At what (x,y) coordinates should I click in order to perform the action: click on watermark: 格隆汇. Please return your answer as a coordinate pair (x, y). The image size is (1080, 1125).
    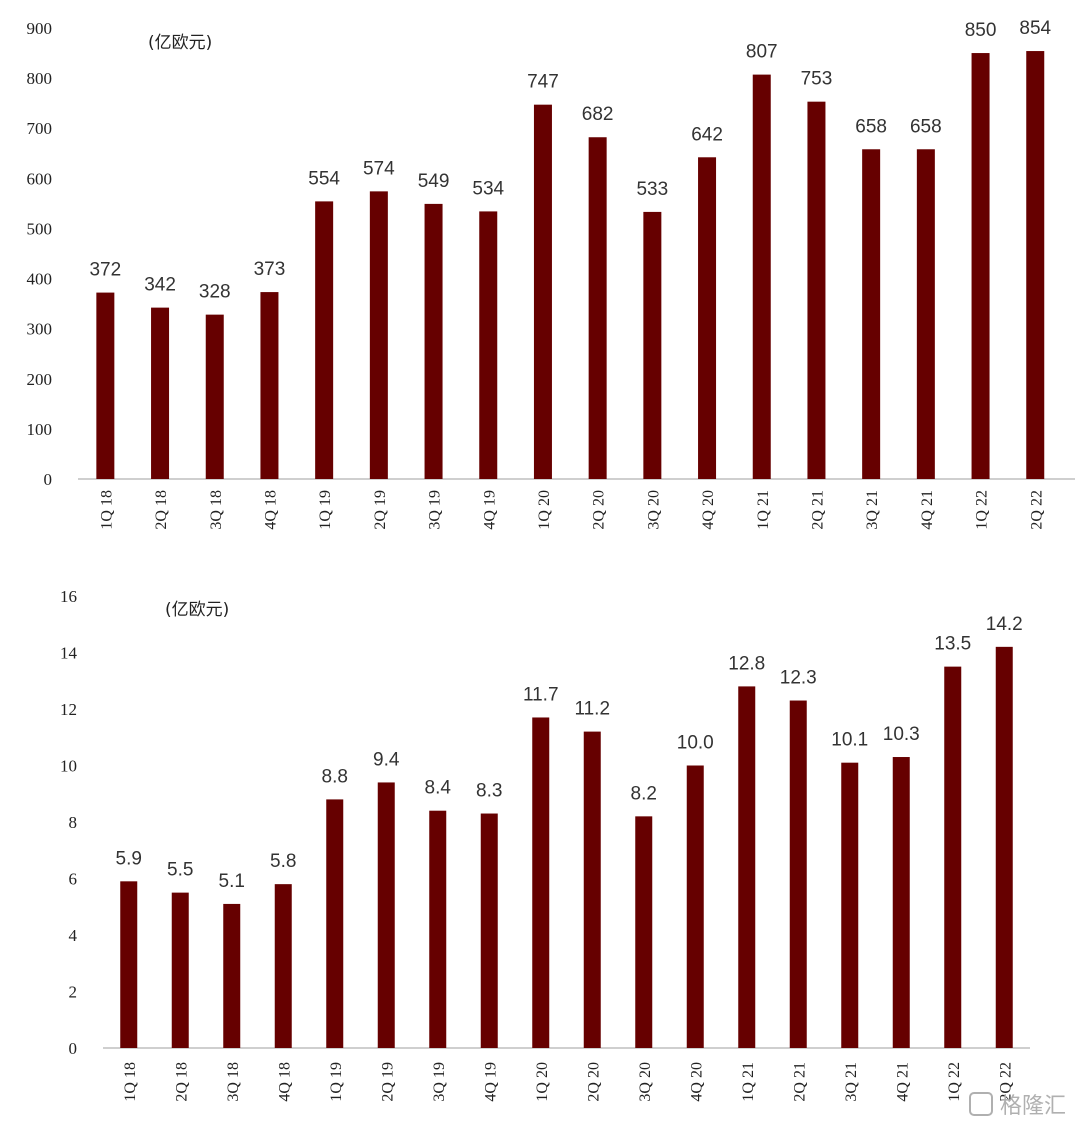
    Looking at the image, I should click on (1017, 1105).